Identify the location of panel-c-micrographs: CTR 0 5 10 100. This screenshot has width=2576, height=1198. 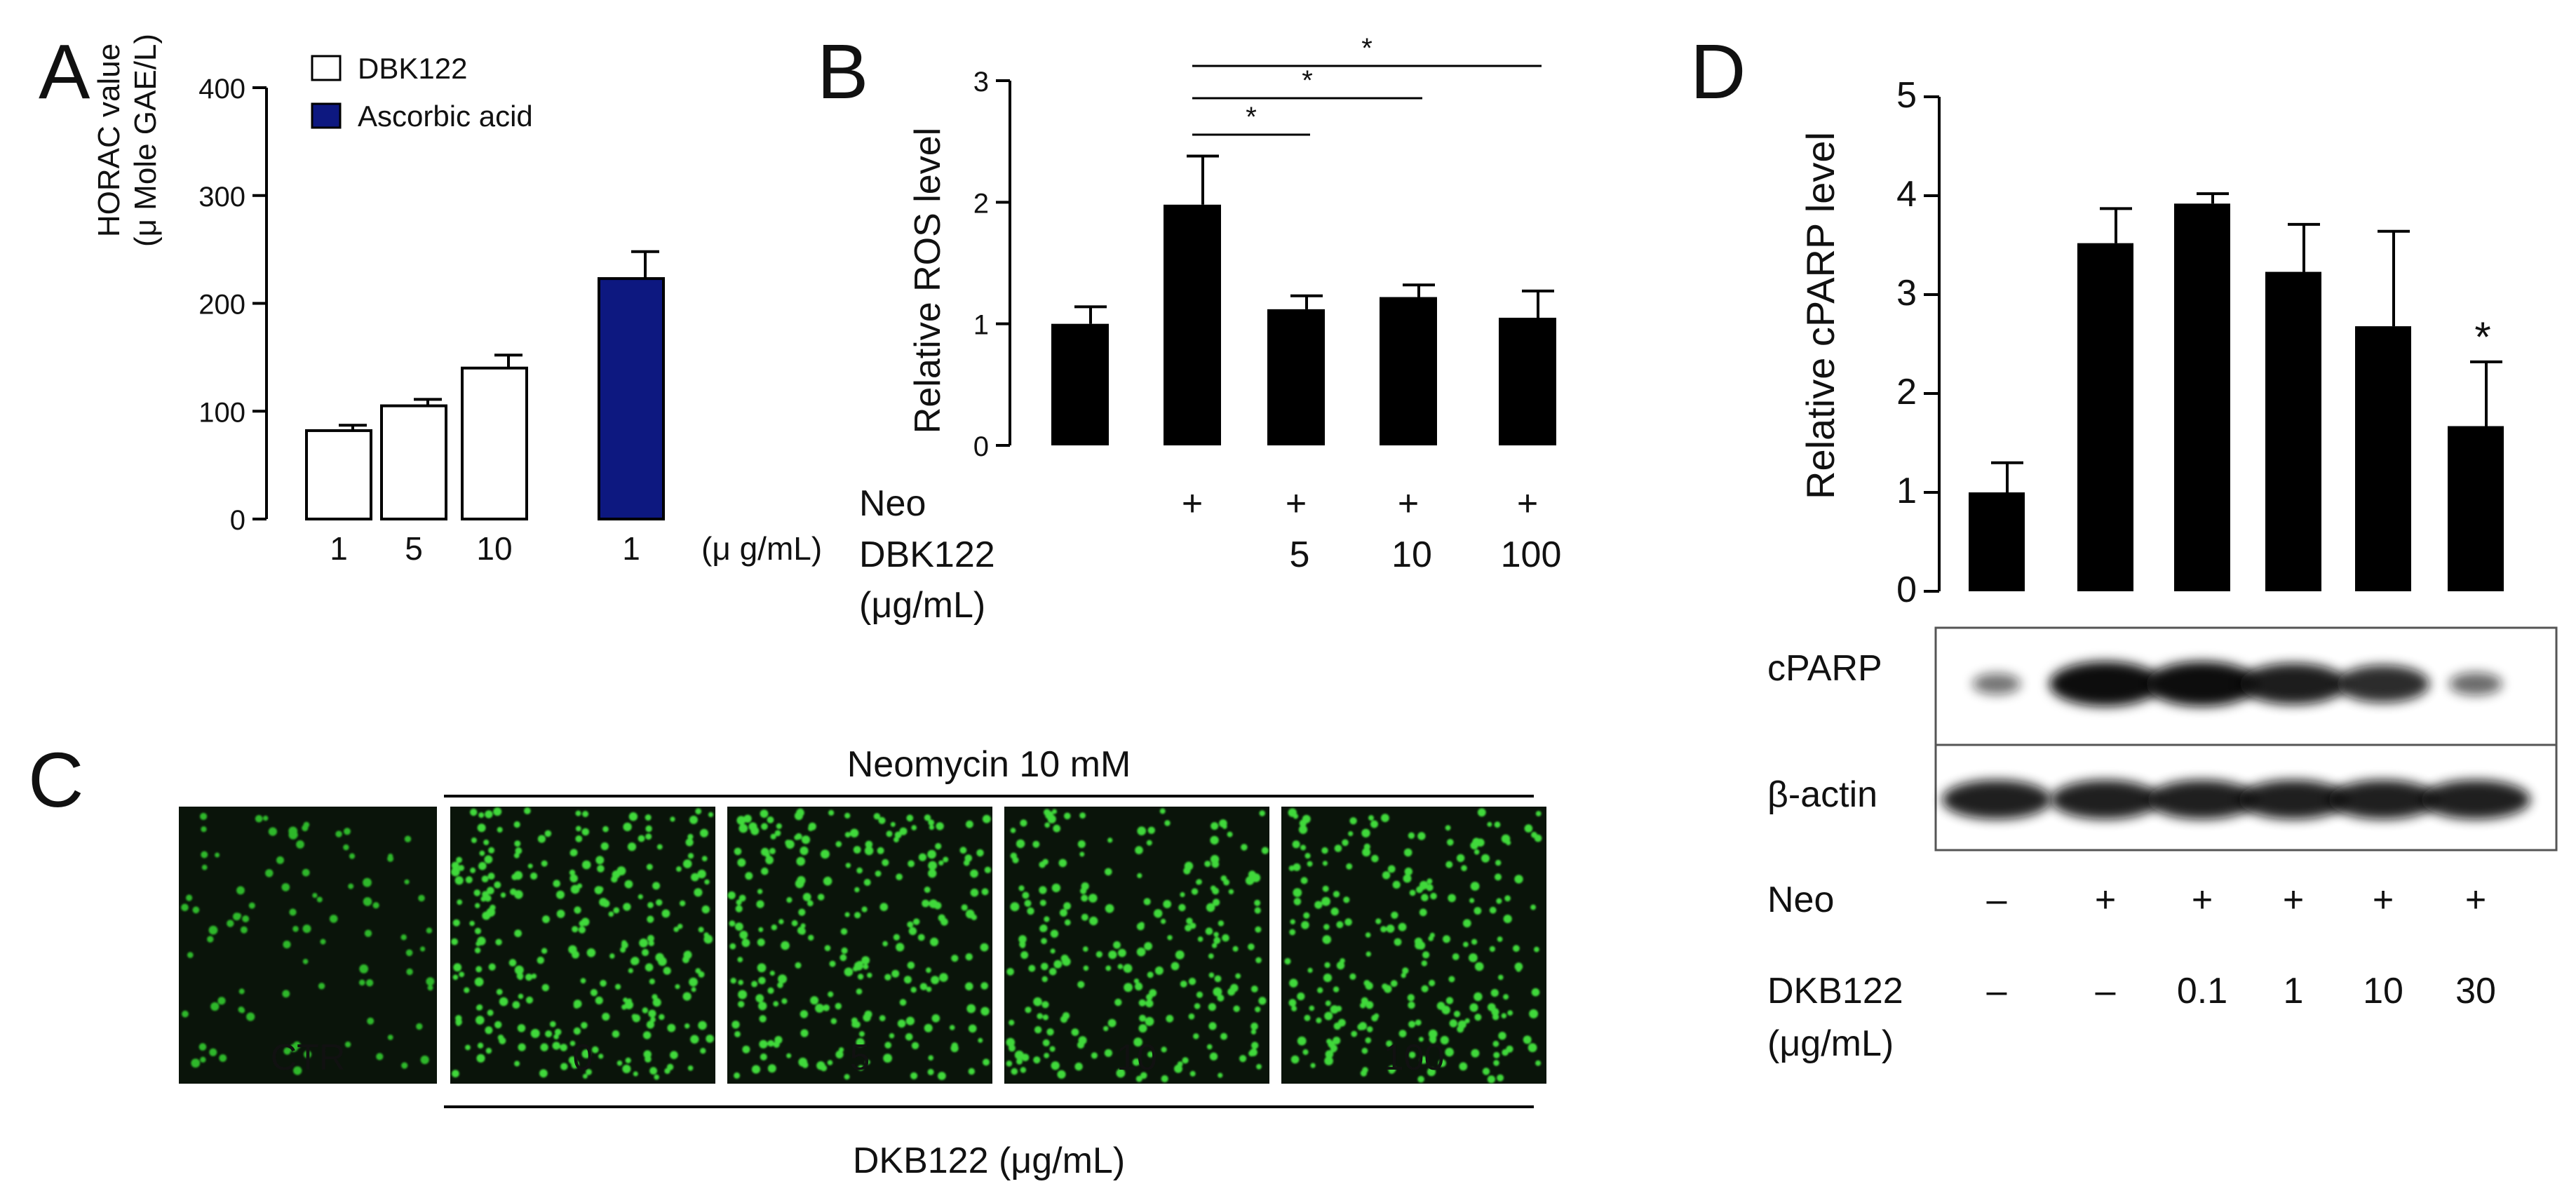
(862, 946).